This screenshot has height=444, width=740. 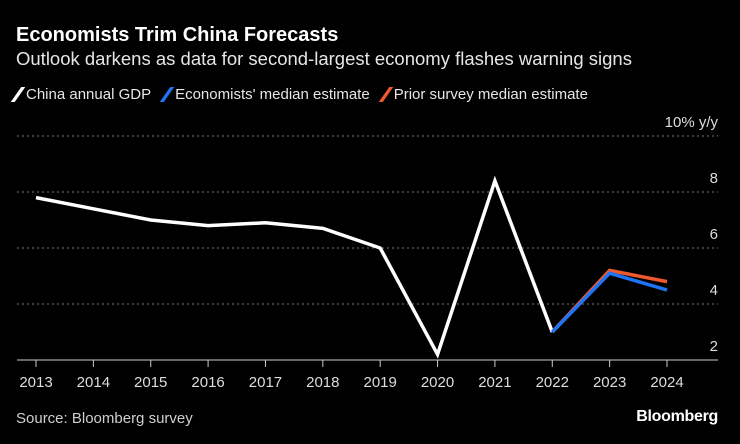 I want to click on x-tick-label: 2014, so click(x=93, y=382).